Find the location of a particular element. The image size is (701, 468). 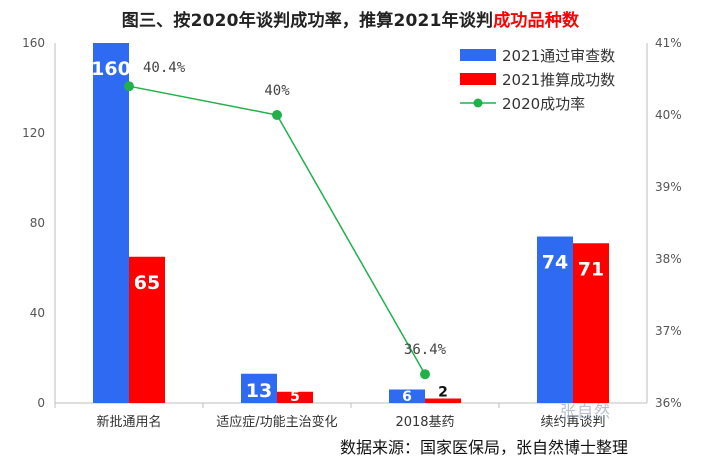

y-right-tick-label: 41% is located at coordinates (668, 43).